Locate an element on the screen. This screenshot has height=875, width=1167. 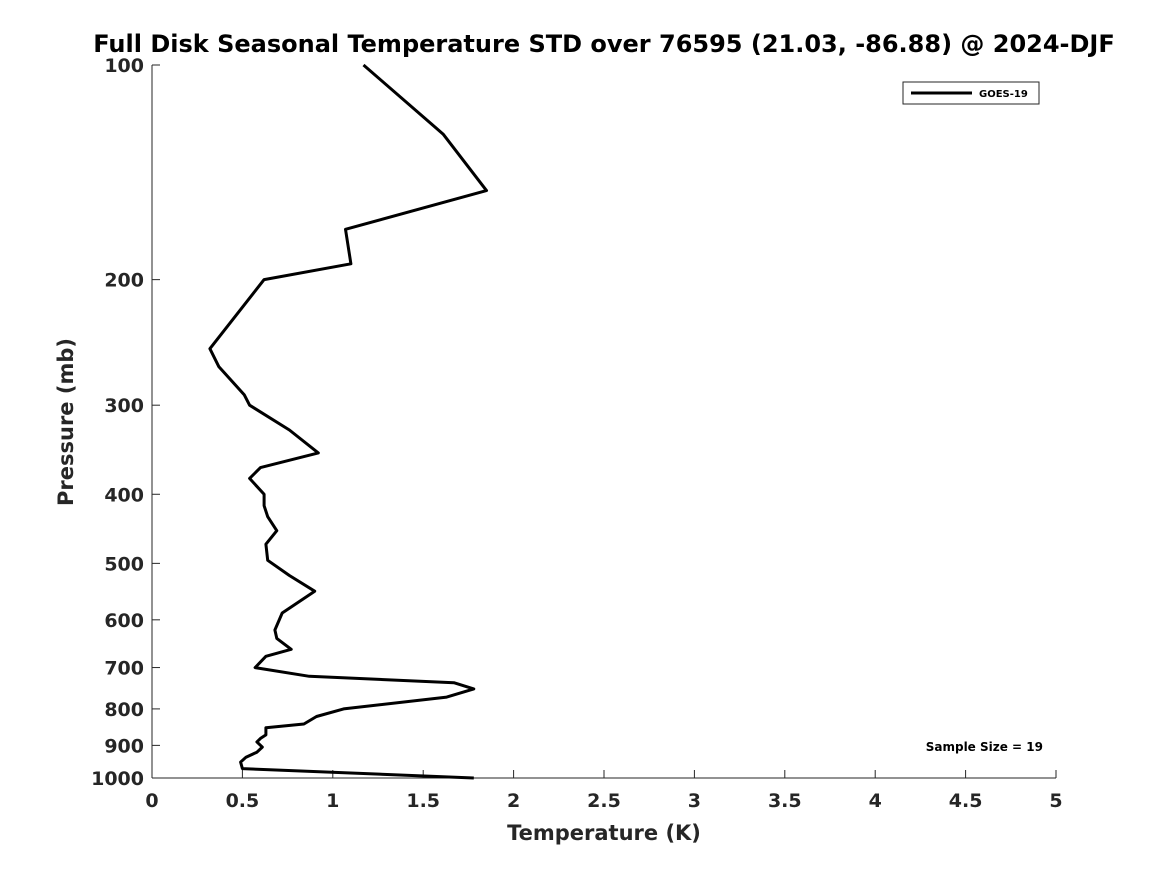
y-tick-label: 300 is located at coordinates (124, 406).